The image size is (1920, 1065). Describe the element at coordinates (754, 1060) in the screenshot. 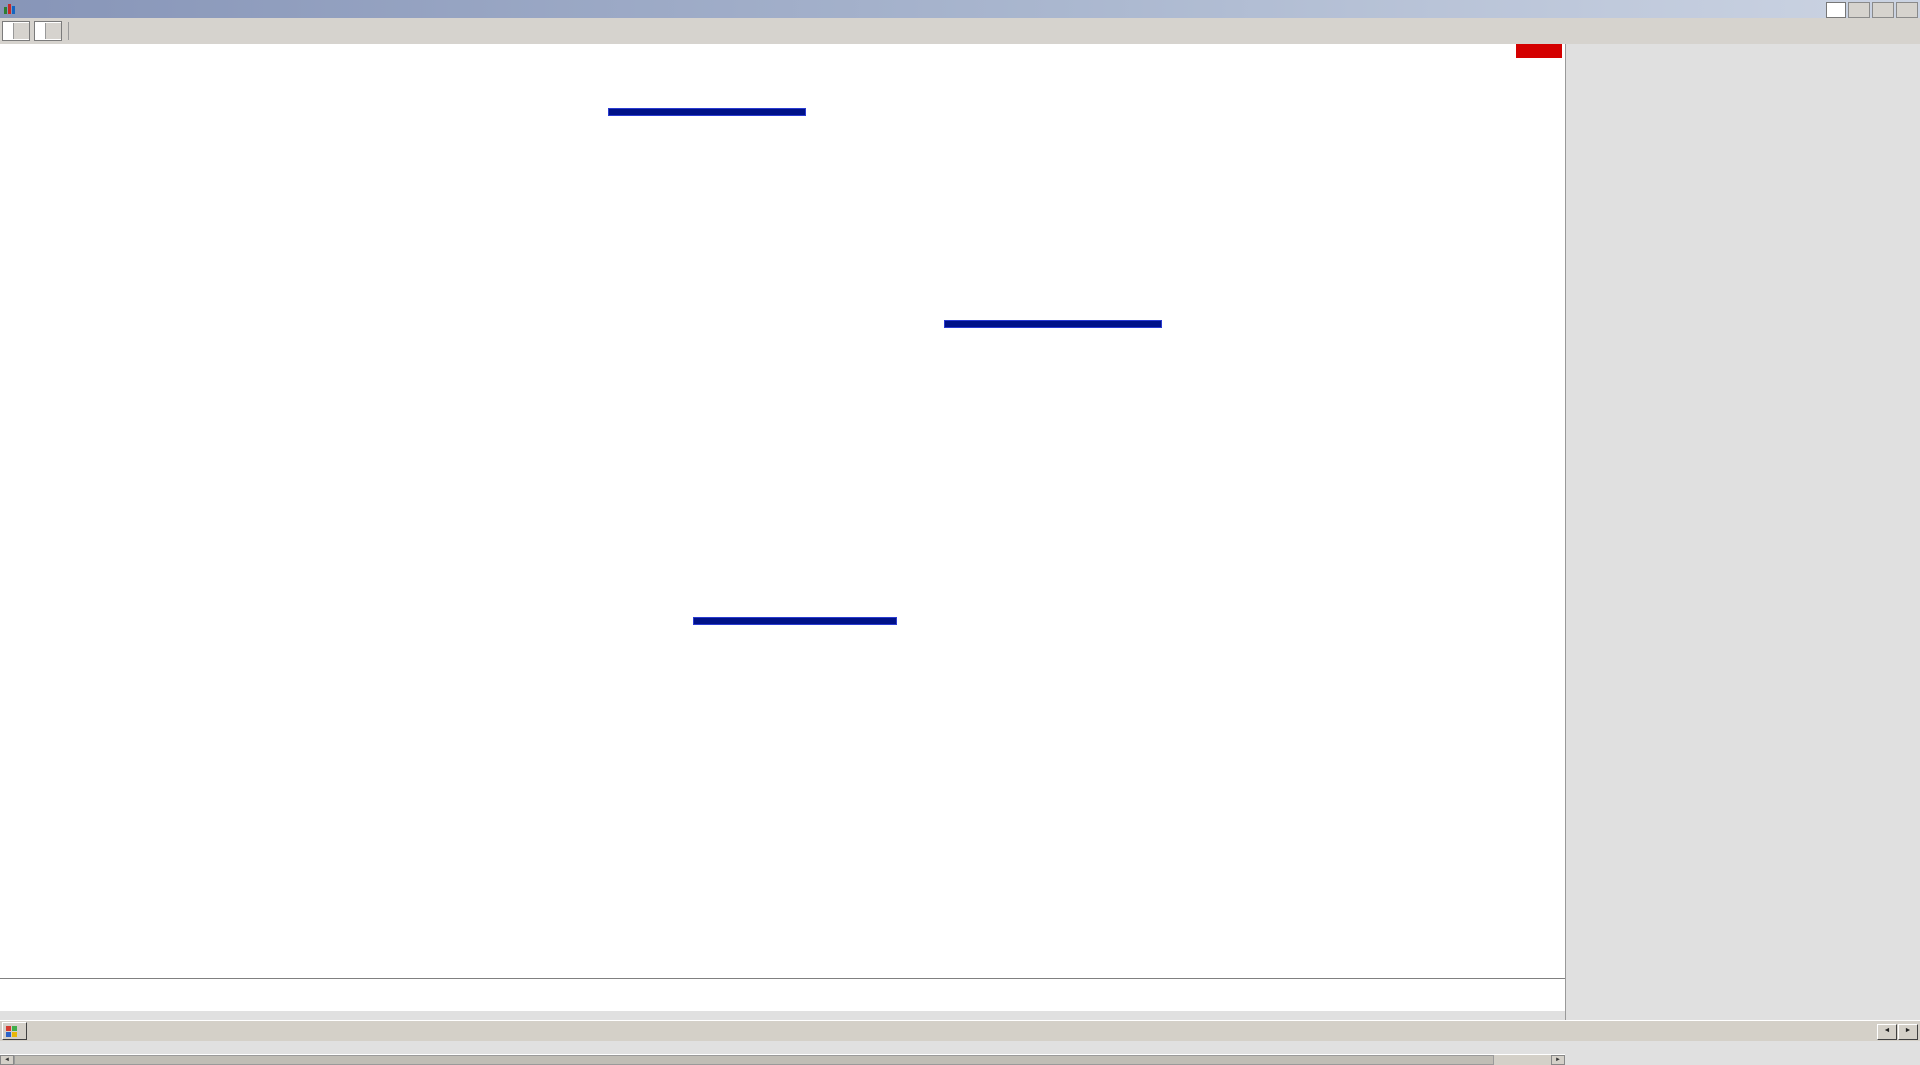

I see `scroll-thumb` at that location.